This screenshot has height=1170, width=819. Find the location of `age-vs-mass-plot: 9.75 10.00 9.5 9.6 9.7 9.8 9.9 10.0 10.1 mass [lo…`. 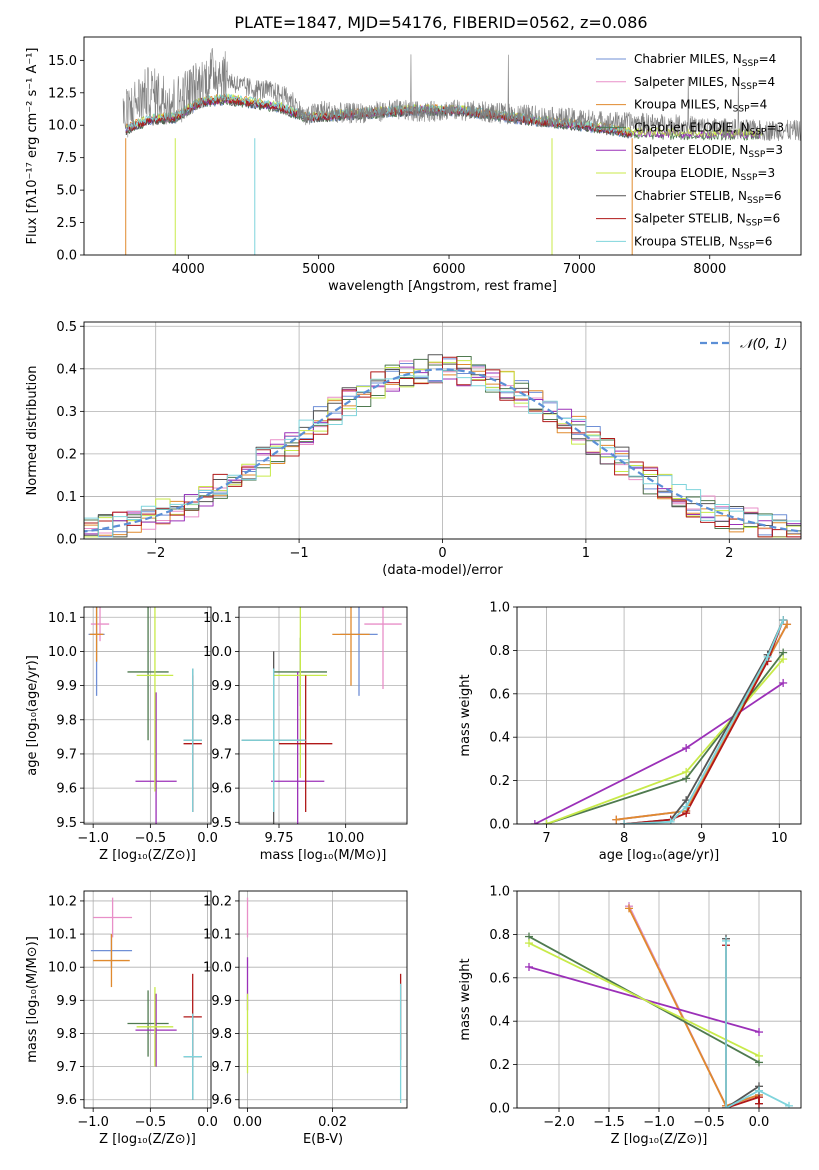

age-vs-mass-plot: 9.75 10.00 9.5 9.6 9.7 9.8 9.9 10.0 10.1 mass [lo… is located at coordinates (305, 734).